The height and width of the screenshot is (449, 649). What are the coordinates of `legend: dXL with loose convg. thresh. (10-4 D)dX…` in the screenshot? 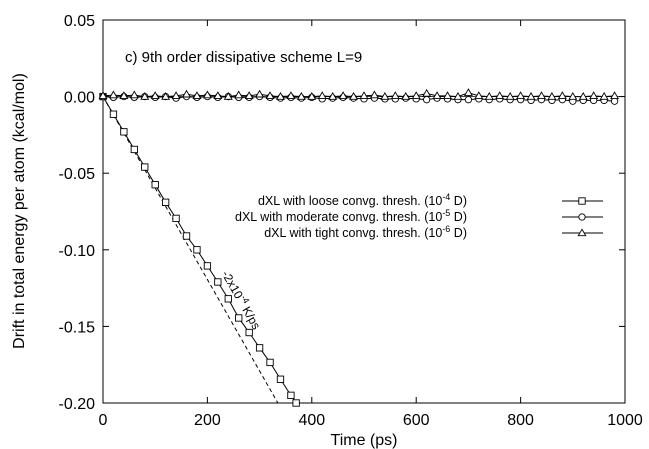 It's located at (419, 216).